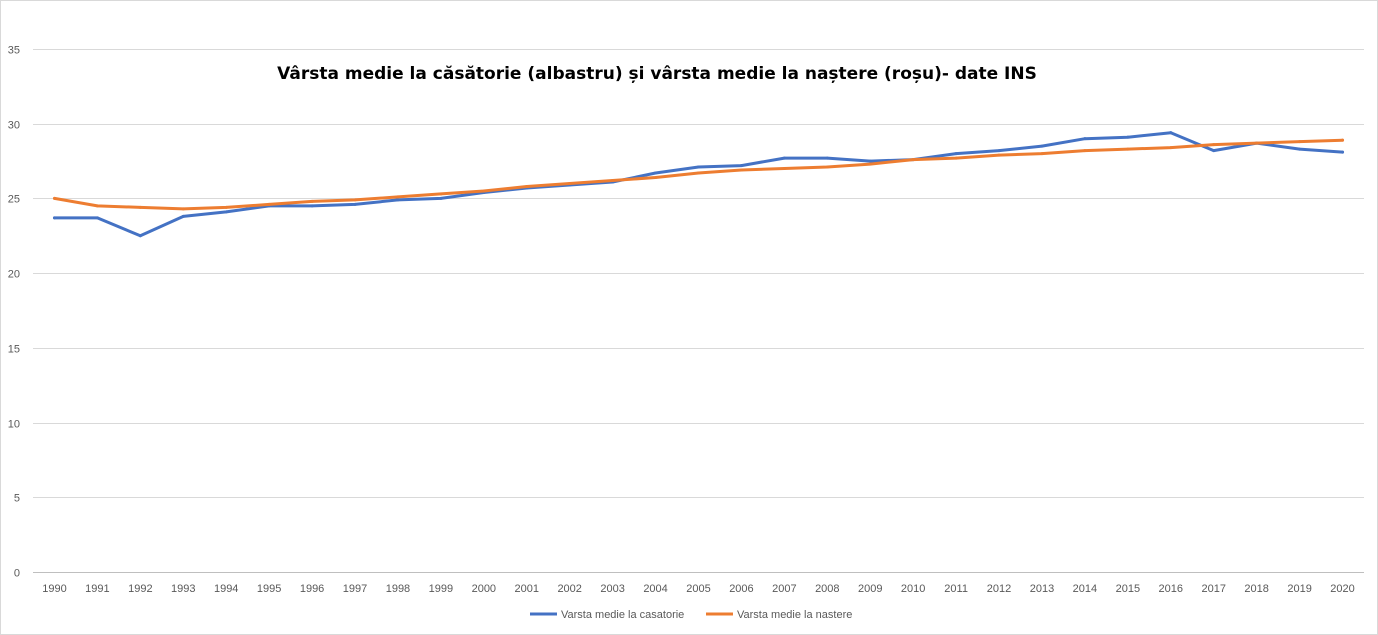 The width and height of the screenshot is (1378, 635). What do you see at coordinates (612, 589) in the screenshot?
I see `x-tick-label: 2003` at bounding box center [612, 589].